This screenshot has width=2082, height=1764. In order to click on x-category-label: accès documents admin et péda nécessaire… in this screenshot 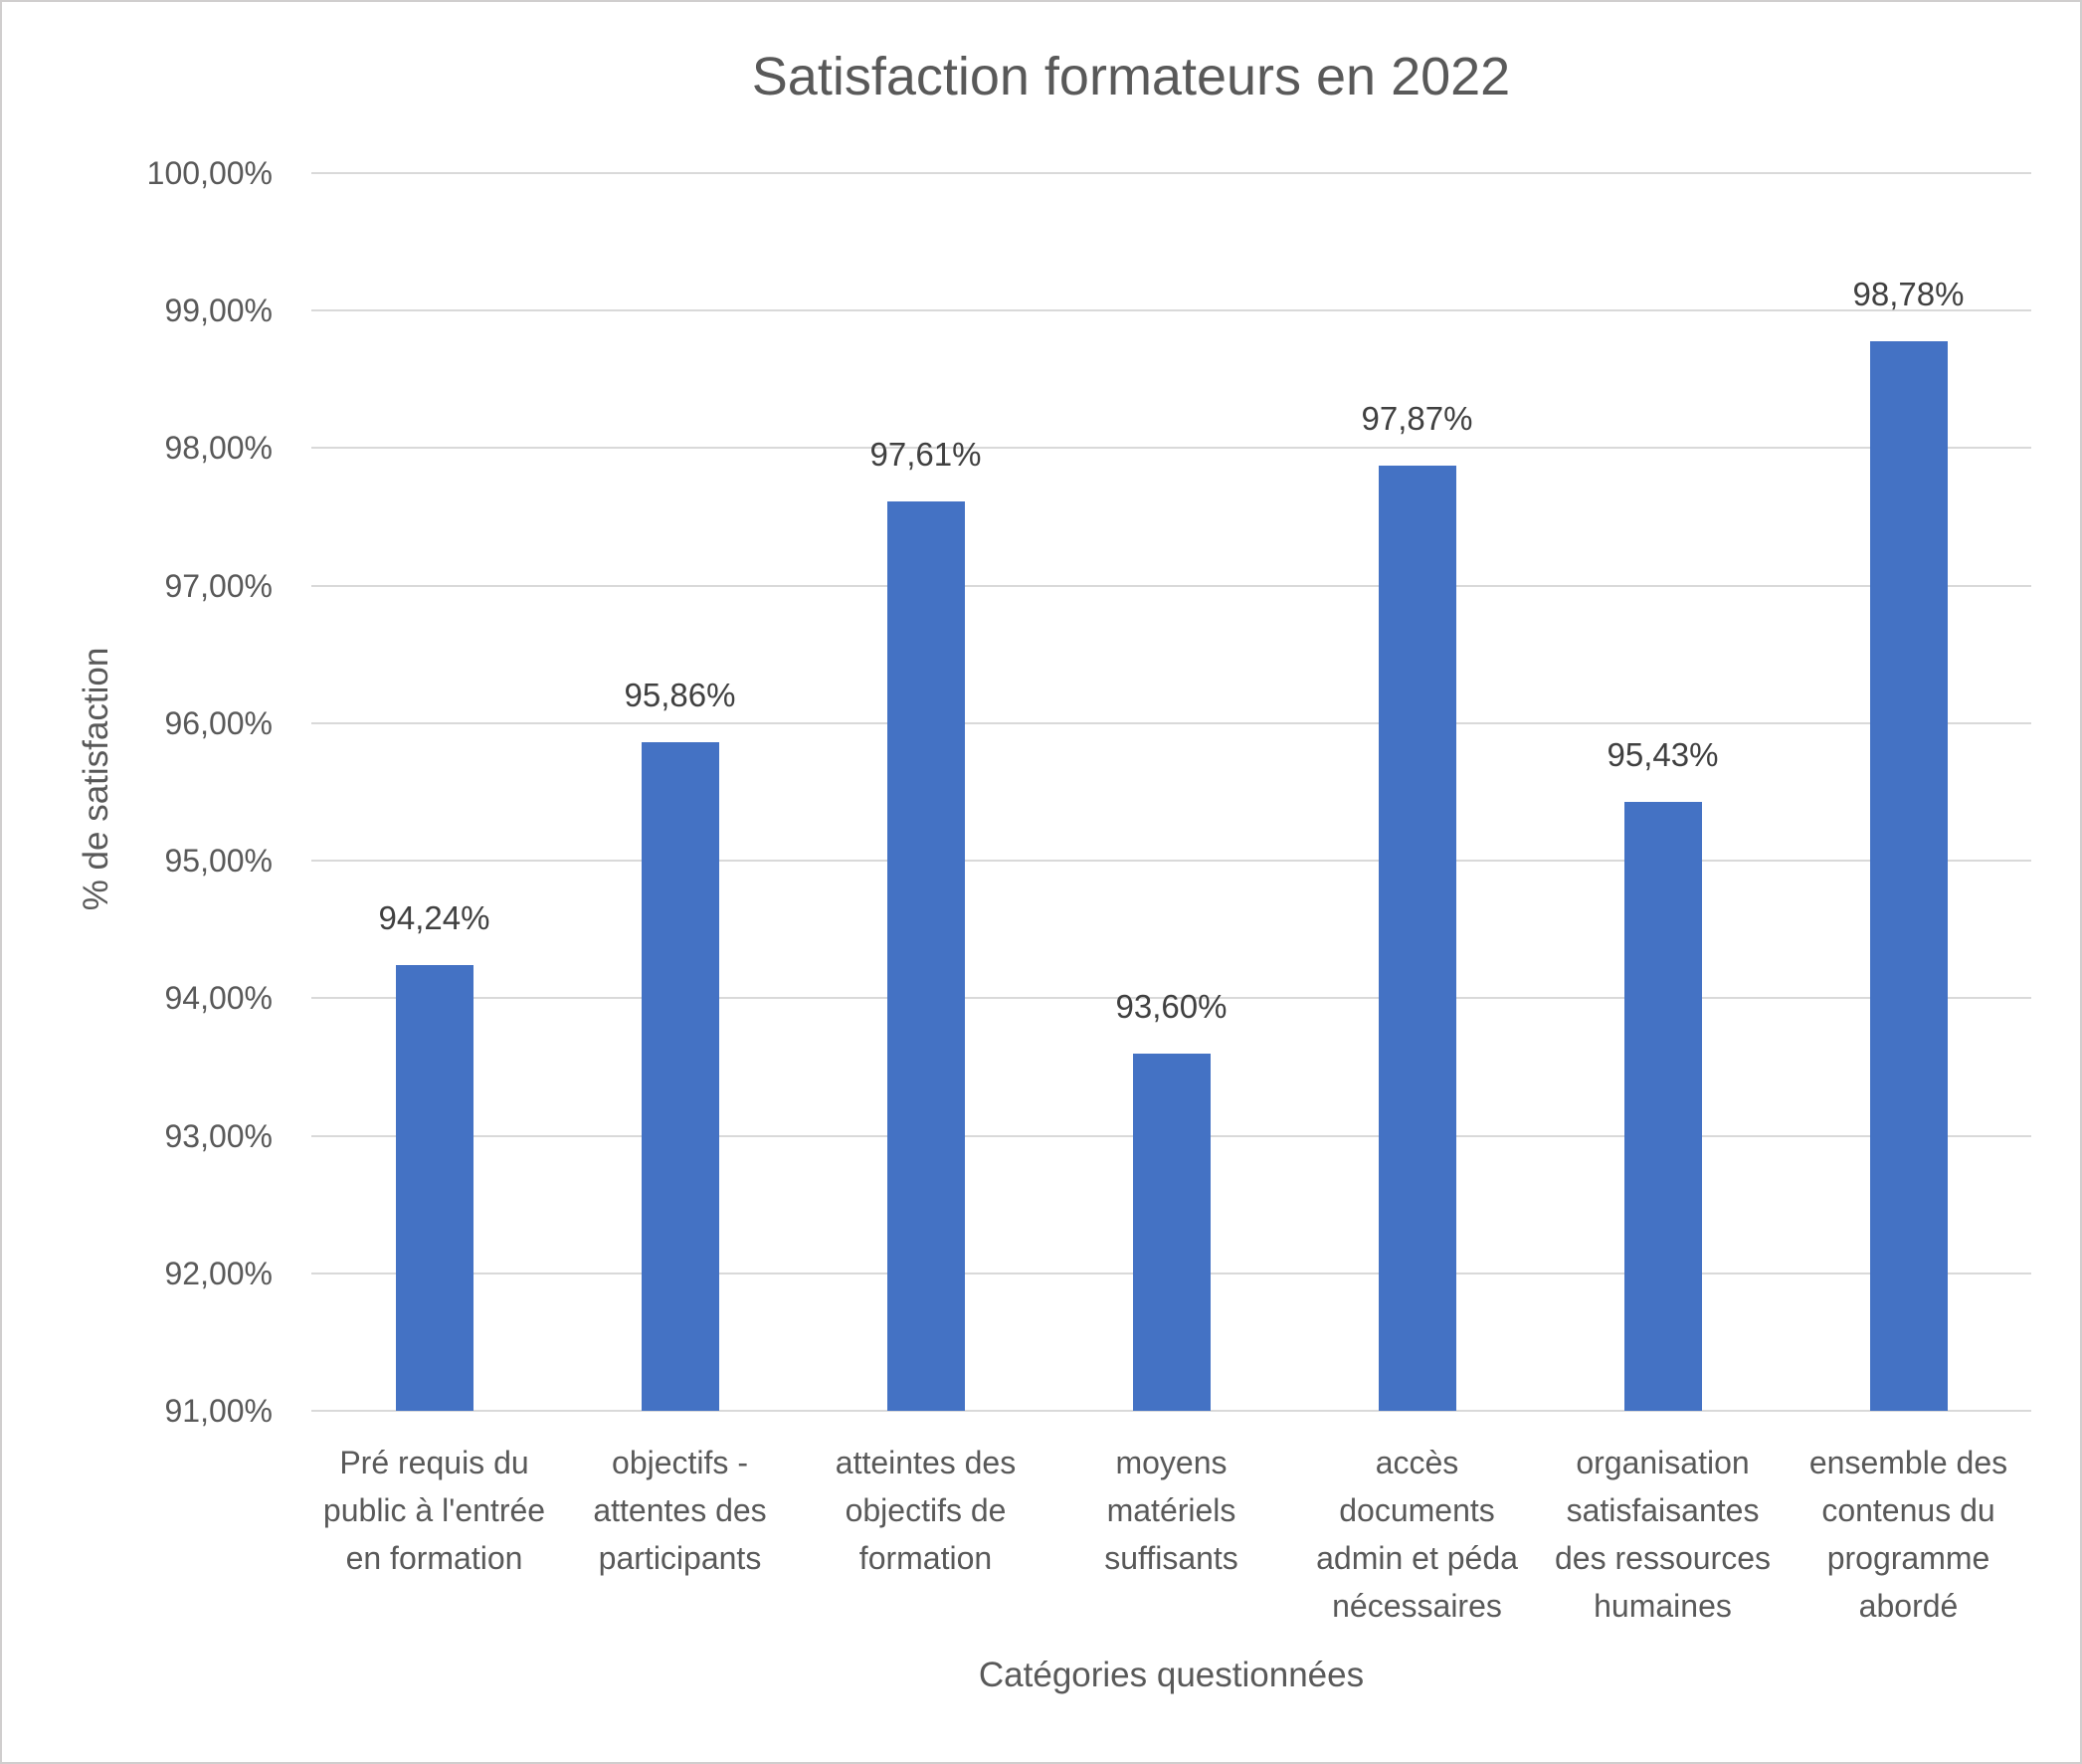, I will do `click(1417, 1534)`.